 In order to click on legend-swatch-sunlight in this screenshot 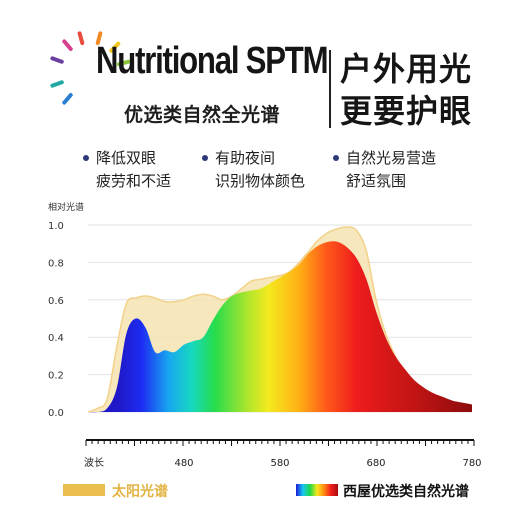, I will do `click(84, 490)`.